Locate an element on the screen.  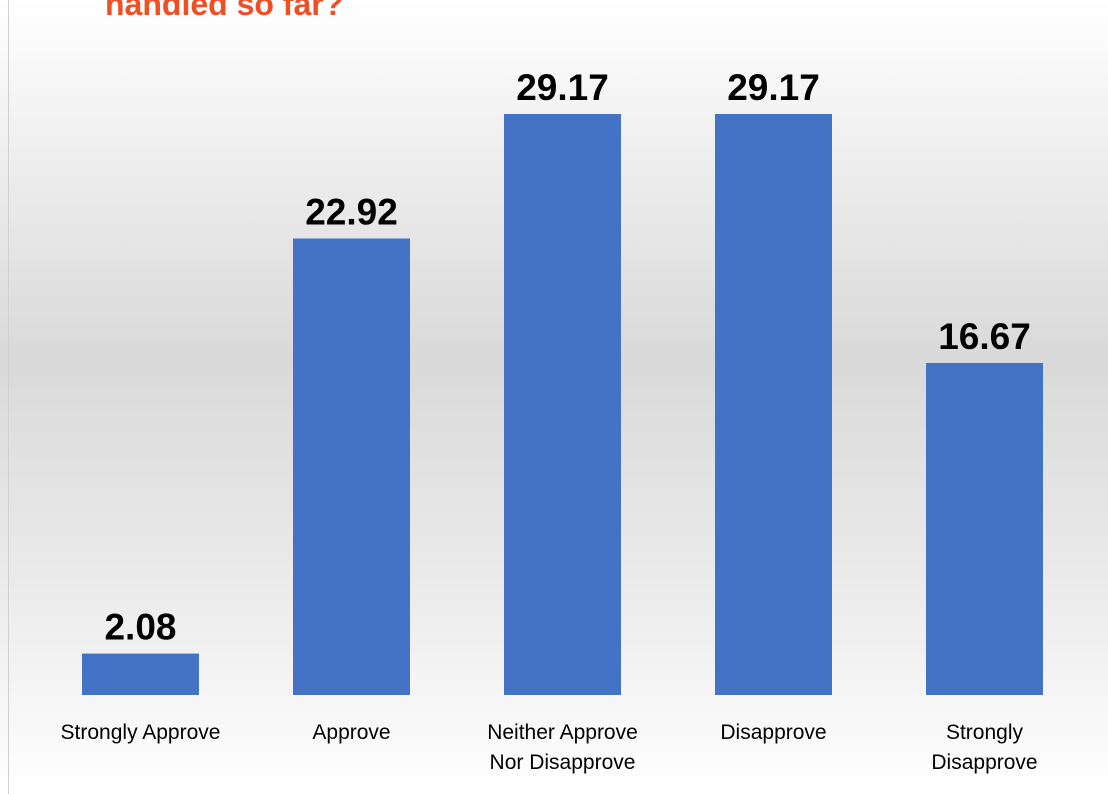
value-label: 2.08 is located at coordinates (140, 627).